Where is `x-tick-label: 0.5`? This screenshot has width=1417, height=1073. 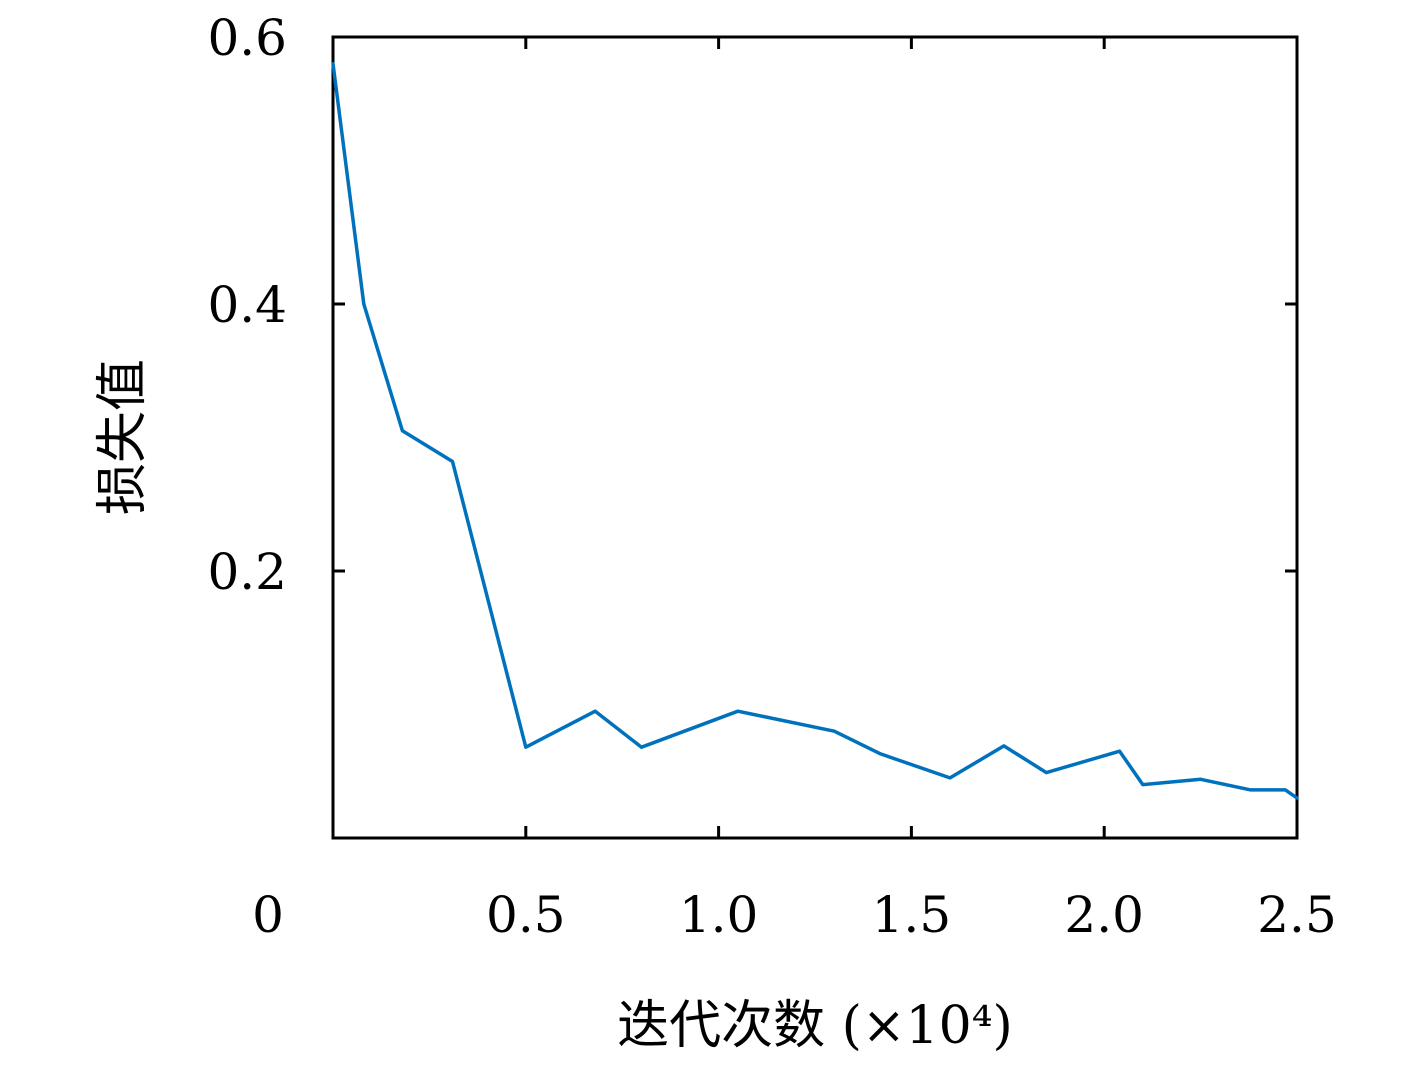
x-tick-label: 0.5 is located at coordinates (526, 915).